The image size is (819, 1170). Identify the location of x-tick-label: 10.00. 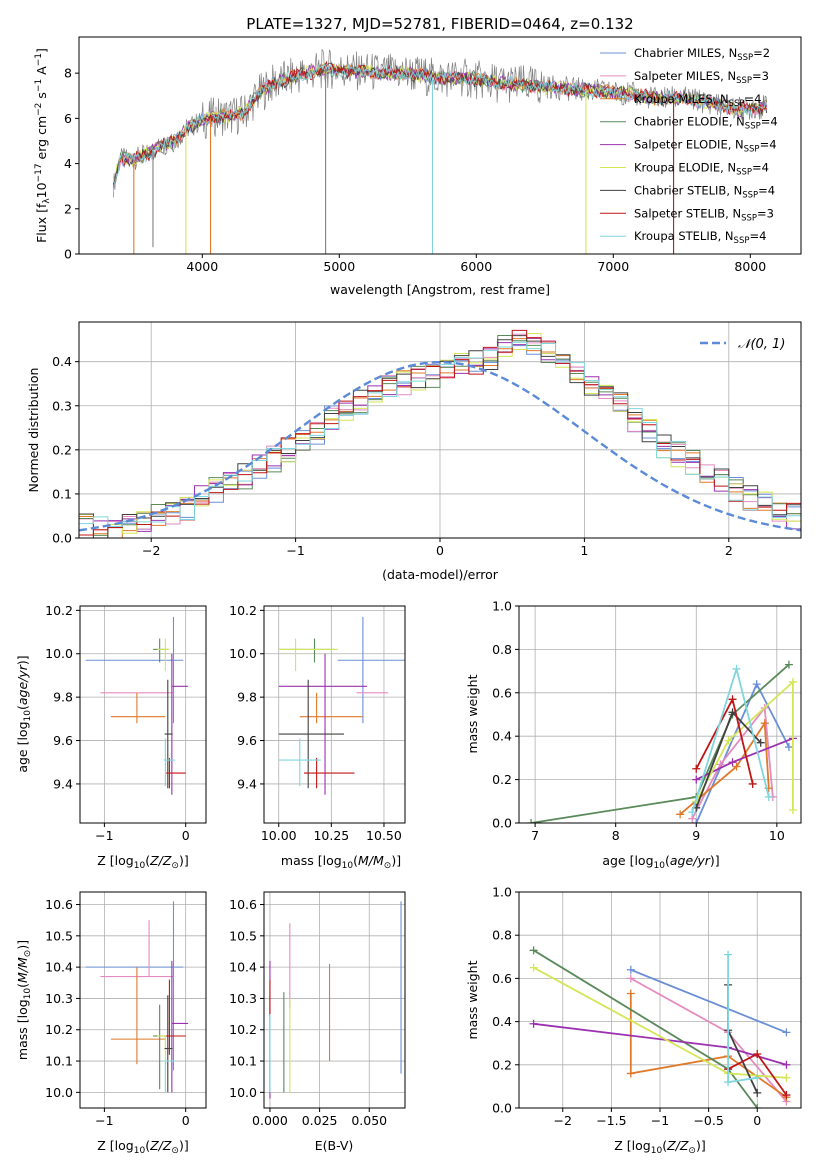
(279, 835).